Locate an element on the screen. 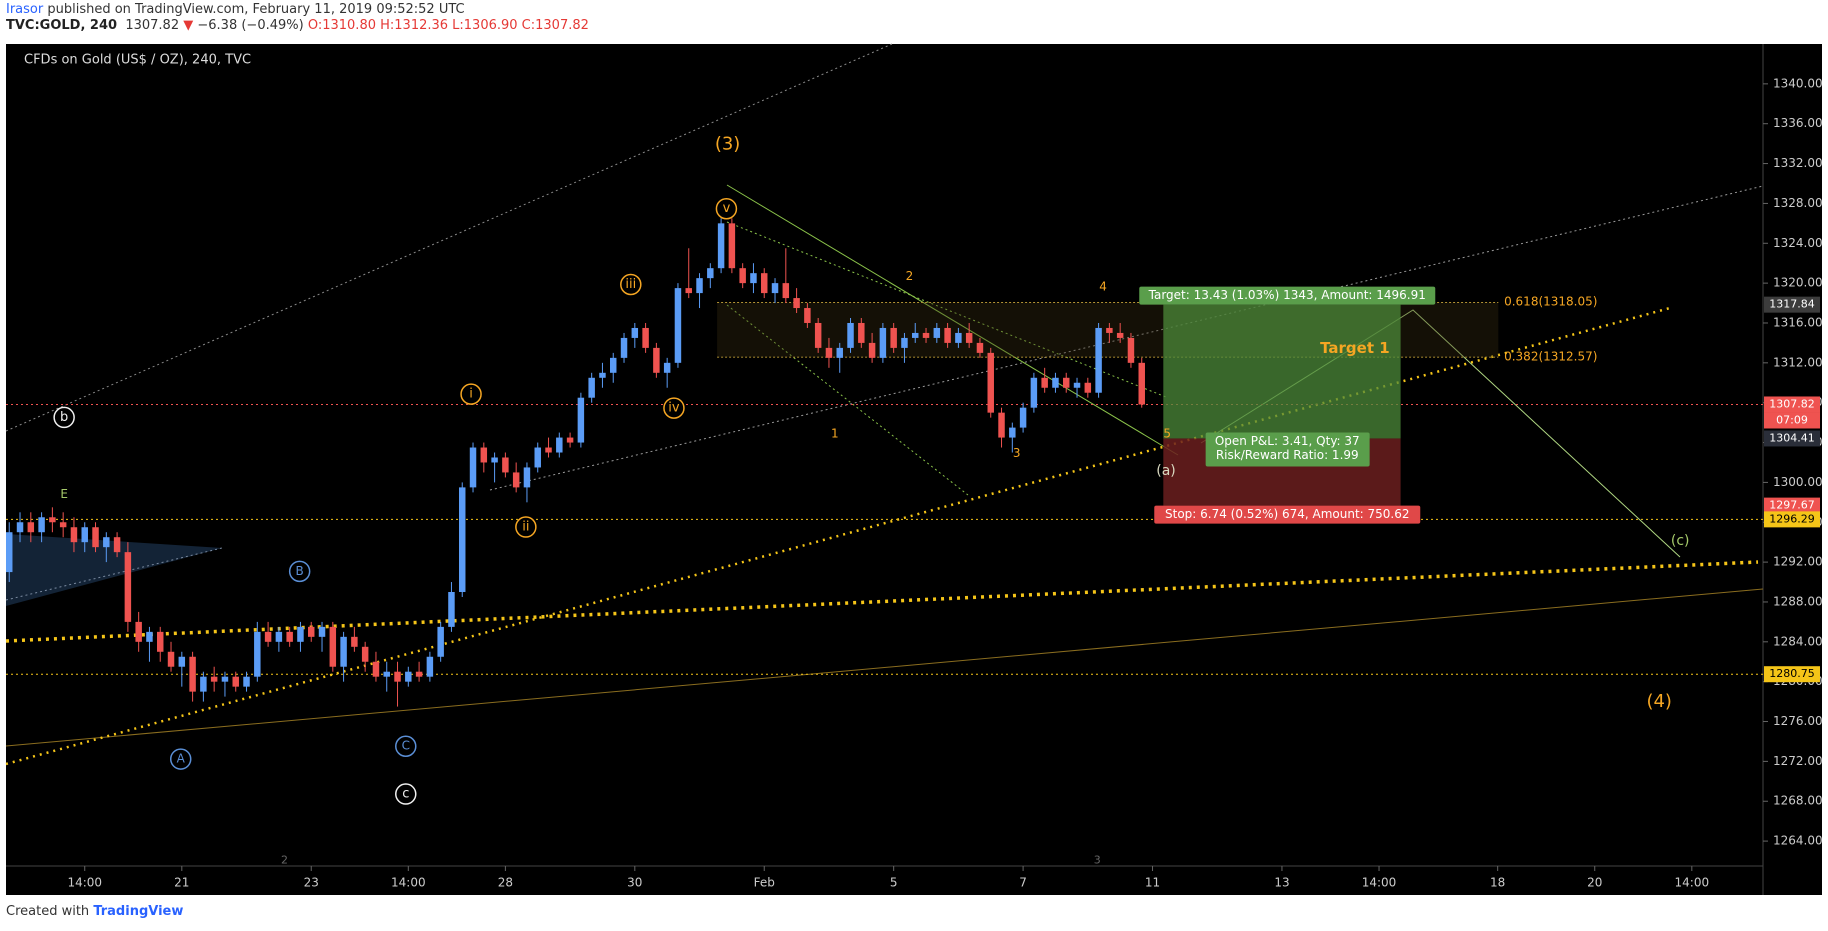  x-tick-label: 30 is located at coordinates (634, 883).